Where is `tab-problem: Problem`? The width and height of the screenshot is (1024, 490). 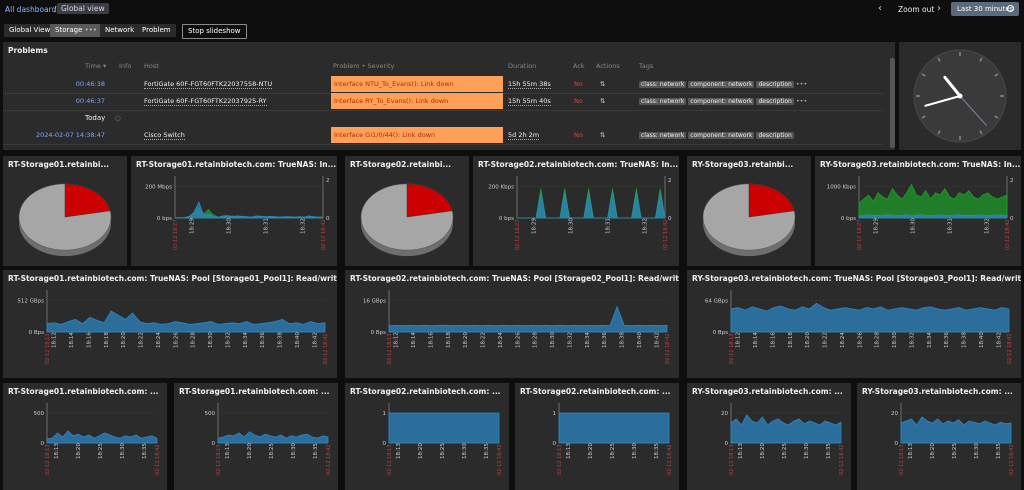
tab-problem: Problem is located at coordinates (156, 30).